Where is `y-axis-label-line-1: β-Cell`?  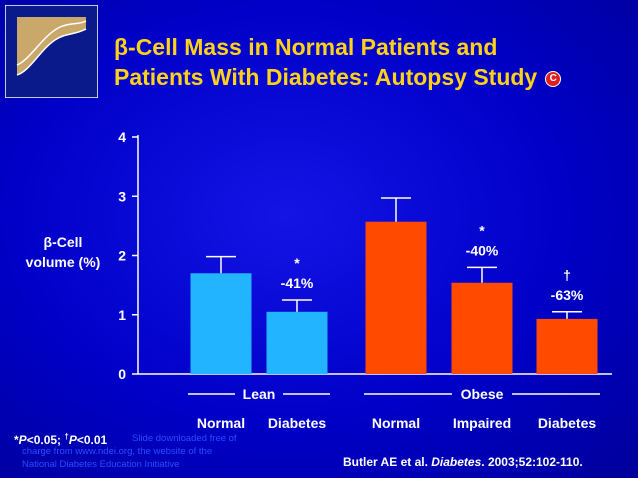
y-axis-label-line-1: β-Cell is located at coordinates (63, 242).